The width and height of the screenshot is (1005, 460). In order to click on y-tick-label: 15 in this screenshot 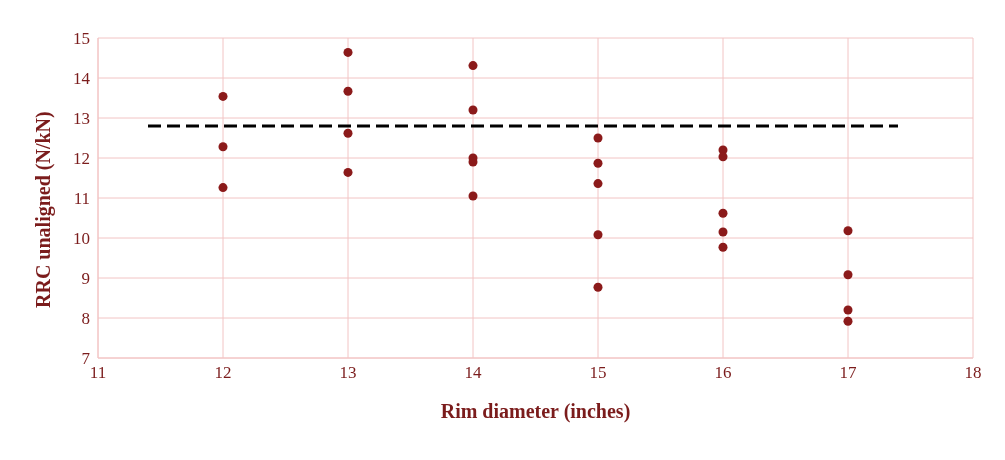, I will do `click(81, 39)`.